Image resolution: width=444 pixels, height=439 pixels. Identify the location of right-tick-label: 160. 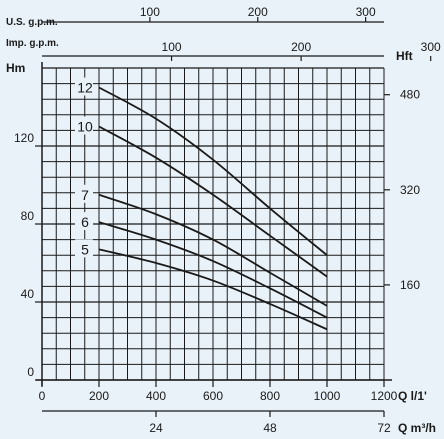
(410, 285).